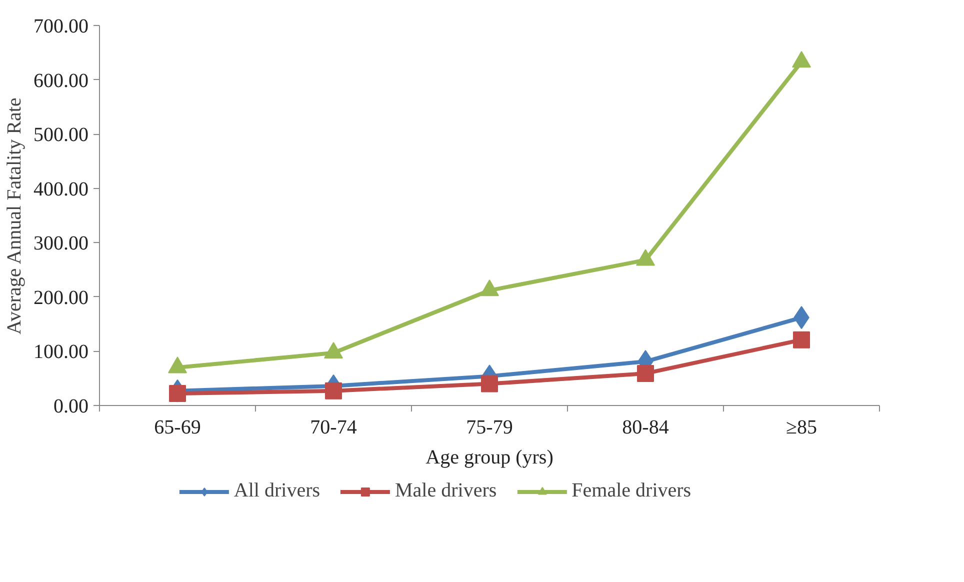  I want to click on legend-label: All drivers, so click(277, 491).